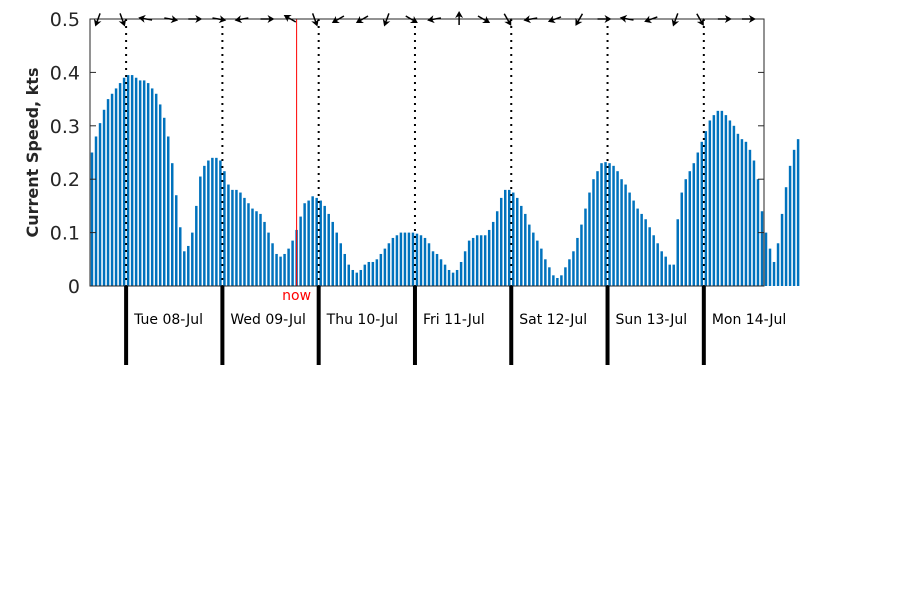  What do you see at coordinates (65, 127) in the screenshot?
I see `y-tick-label: 0.3` at bounding box center [65, 127].